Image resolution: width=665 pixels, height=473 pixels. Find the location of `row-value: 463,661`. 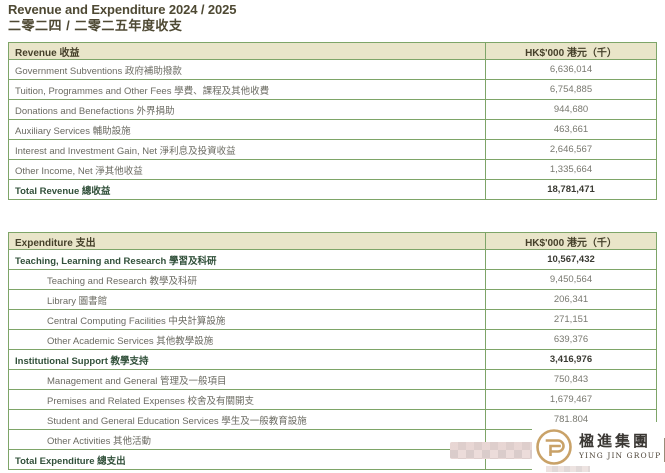

row-value: 463,661 is located at coordinates (571, 129).